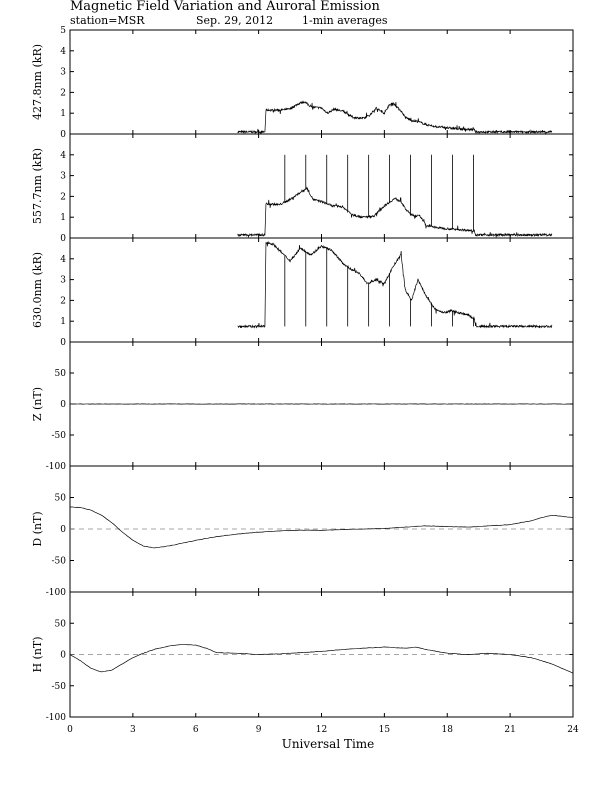  Describe the element at coordinates (37, 82) in the screenshot. I see `y-axis-label: 427.8nm (kR)` at that location.